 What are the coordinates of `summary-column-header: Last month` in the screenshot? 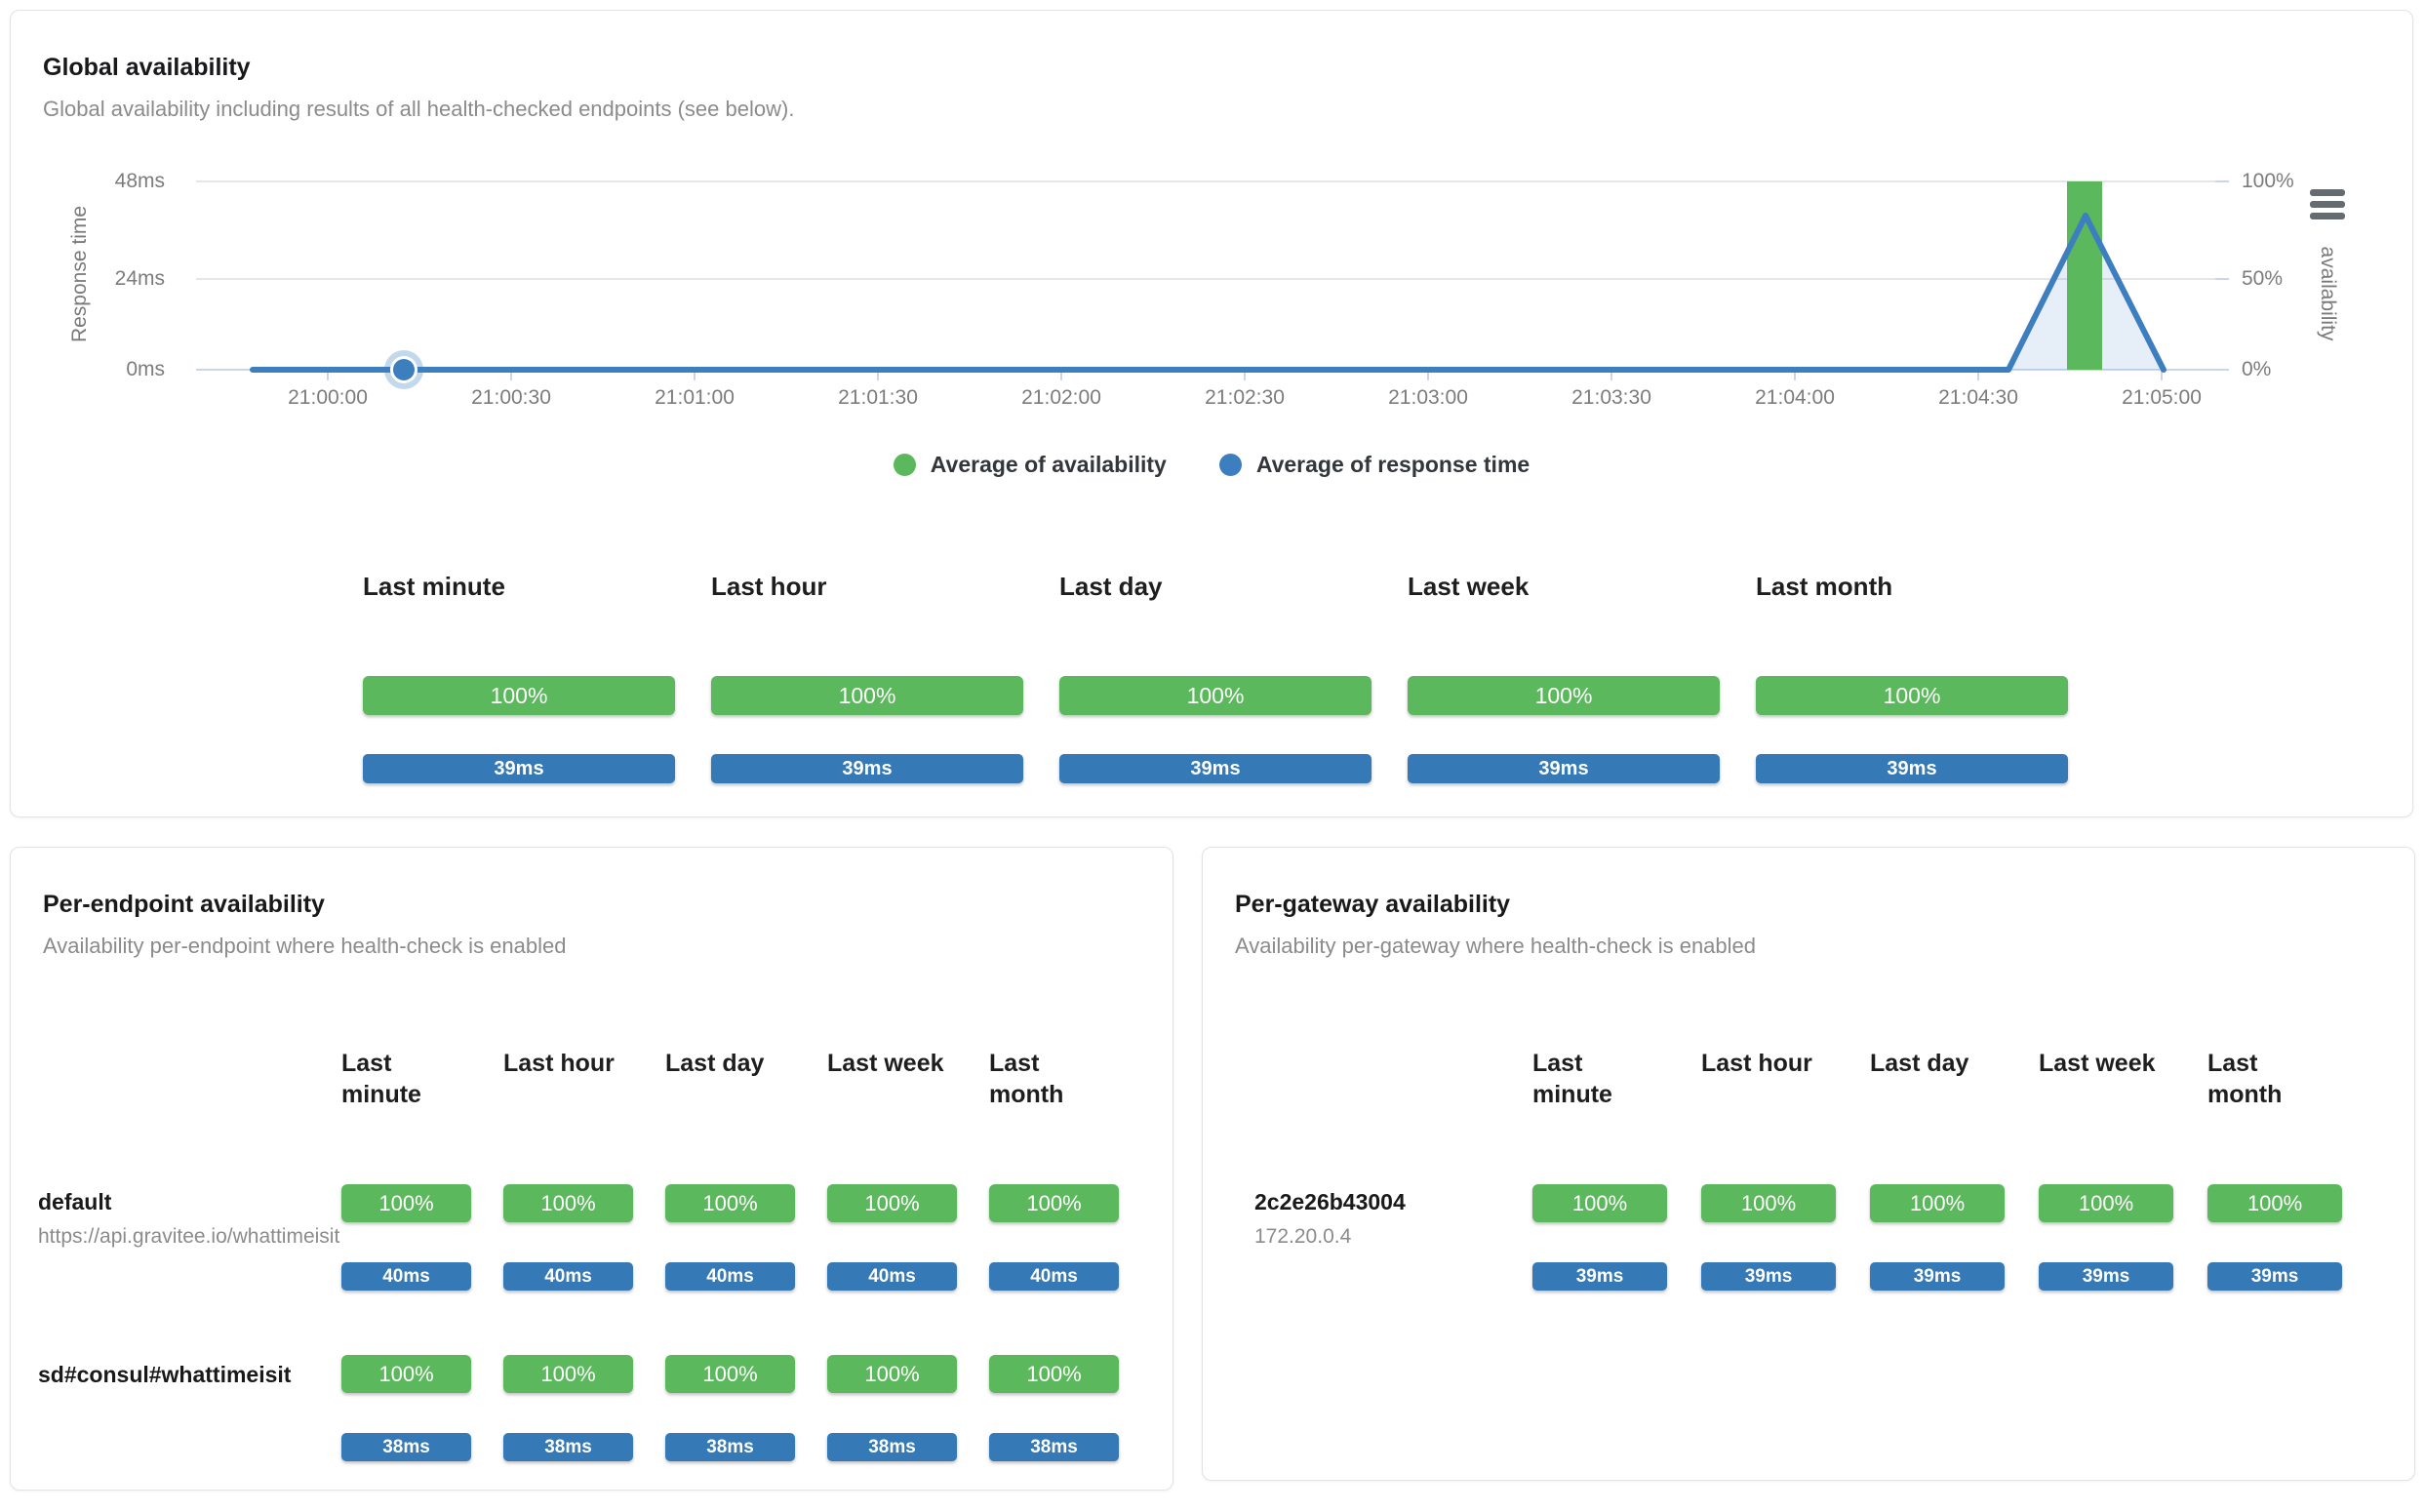 It's located at (1824, 586).